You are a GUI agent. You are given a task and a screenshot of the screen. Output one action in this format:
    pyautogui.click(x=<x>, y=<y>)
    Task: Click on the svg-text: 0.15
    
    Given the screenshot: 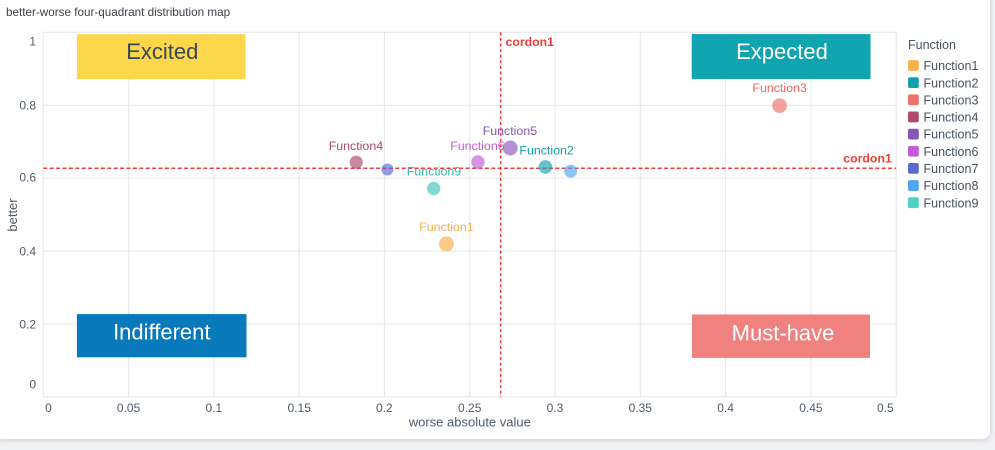 What is the action you would take?
    pyautogui.click(x=300, y=408)
    